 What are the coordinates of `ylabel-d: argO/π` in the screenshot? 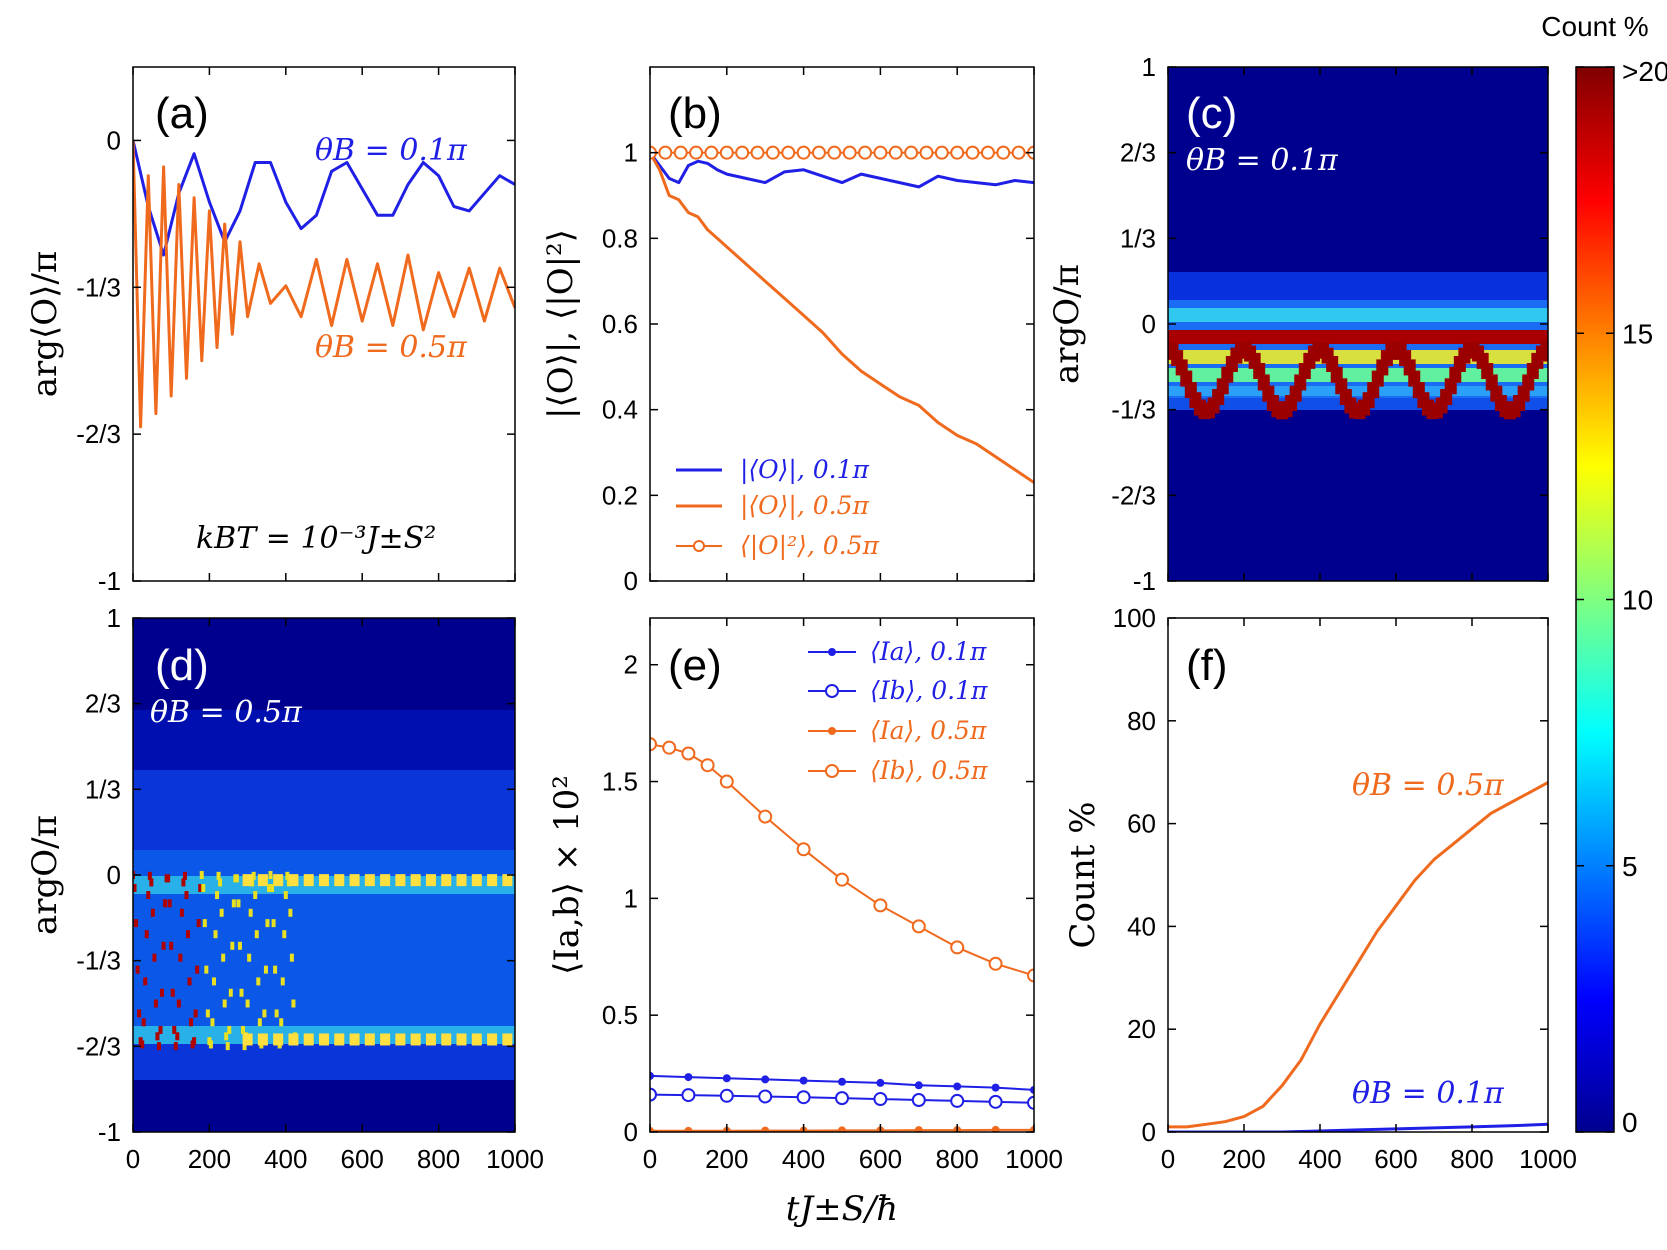 It's located at (45, 875).